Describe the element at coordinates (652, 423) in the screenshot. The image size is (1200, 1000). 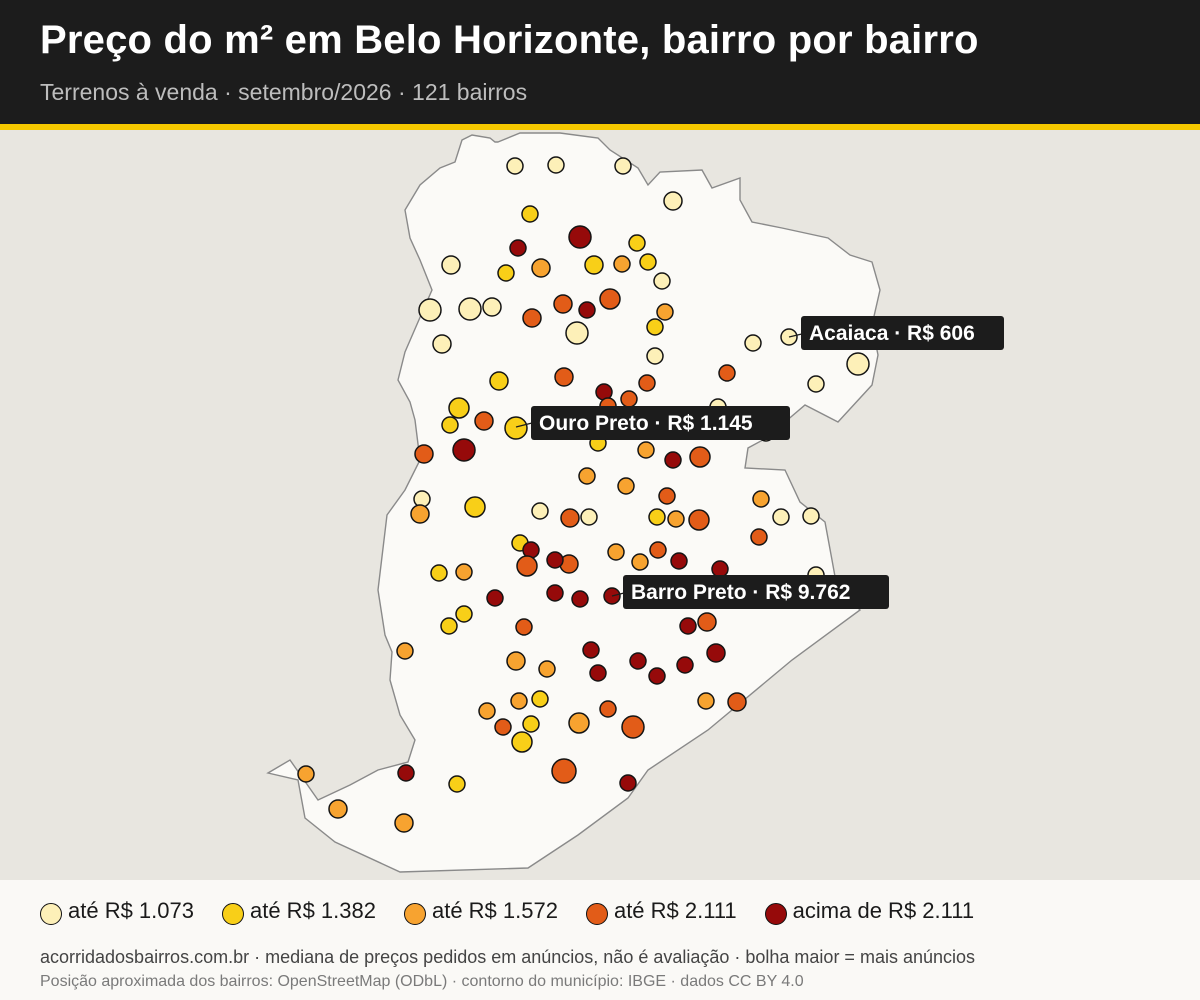
I see `callout-ouro-preto: Ouro Preto · R$ 1.145` at that location.